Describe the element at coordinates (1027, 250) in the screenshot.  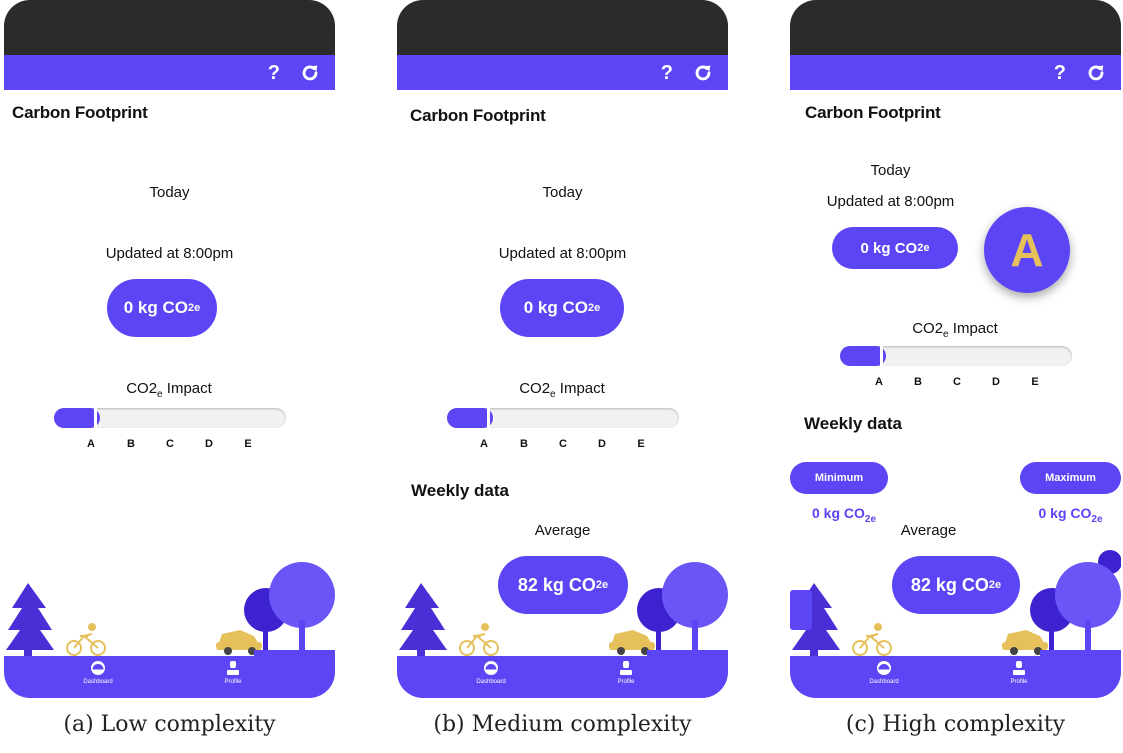
I see `grade-circle: A` at that location.